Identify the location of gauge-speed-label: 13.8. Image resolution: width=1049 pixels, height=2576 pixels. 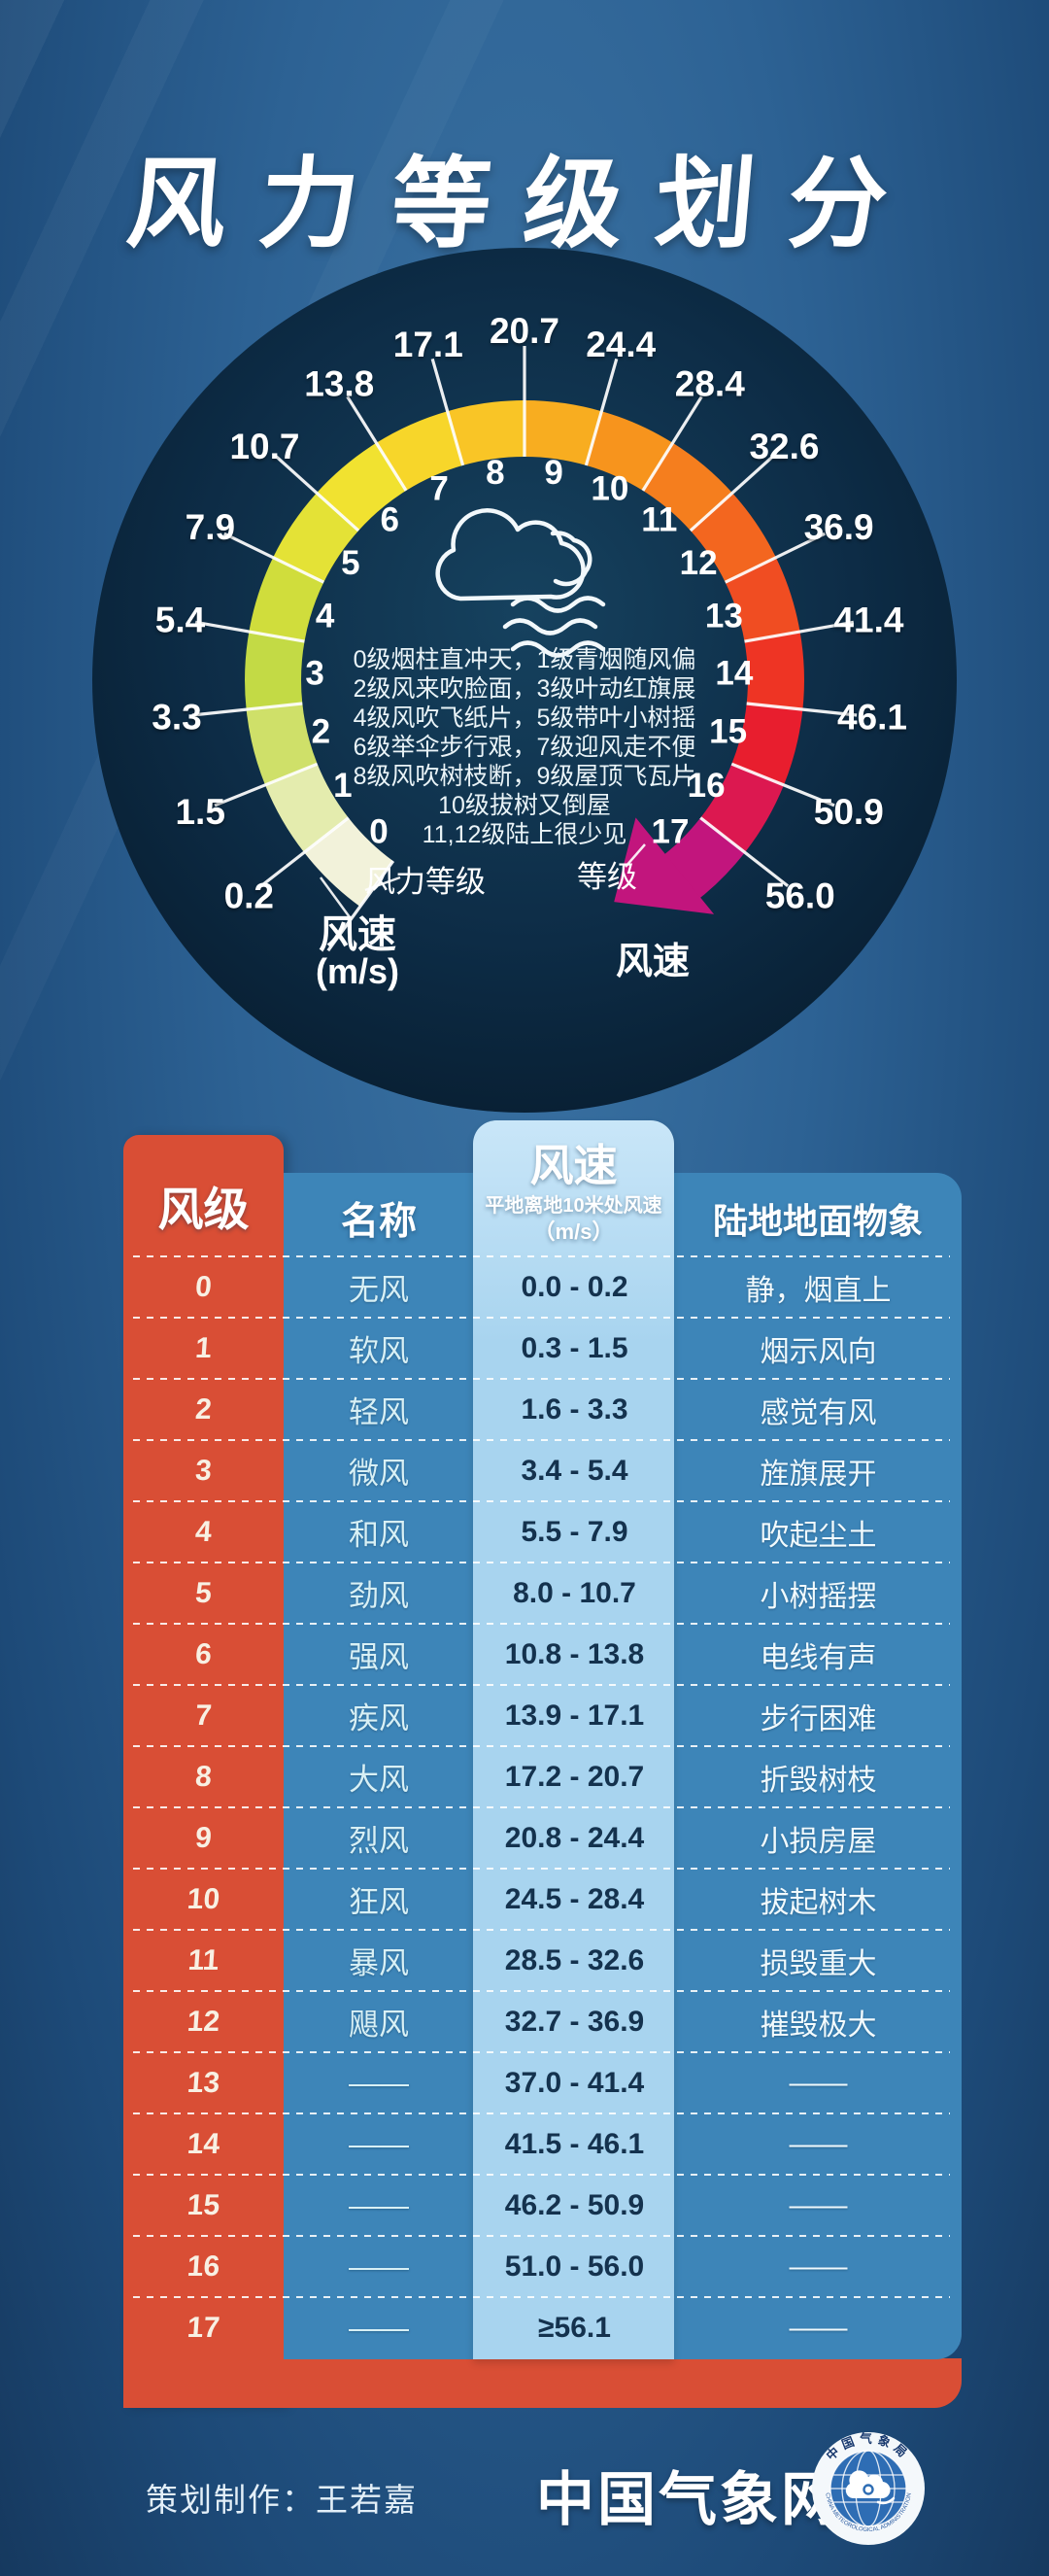
(339, 384).